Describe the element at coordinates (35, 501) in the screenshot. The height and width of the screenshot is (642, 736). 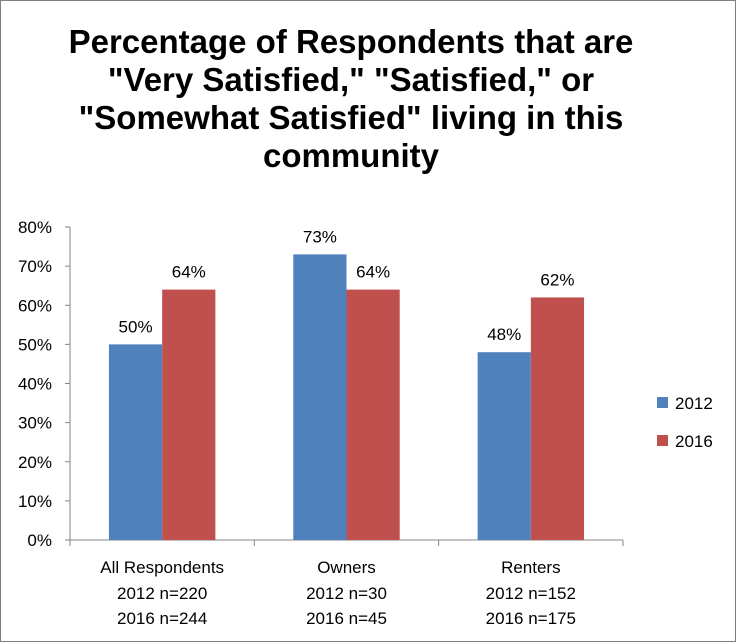
I see `y-tick-label: 10%` at that location.